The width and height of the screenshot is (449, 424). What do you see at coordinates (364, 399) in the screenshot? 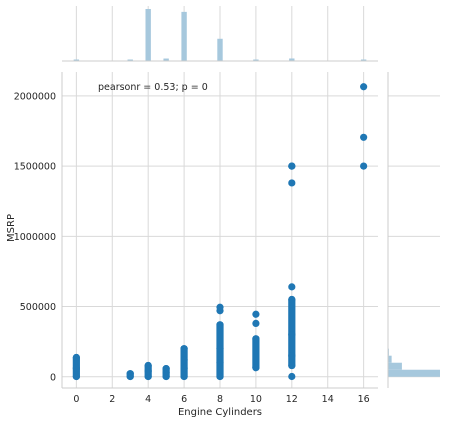
I see `x-tick-label: 16` at bounding box center [364, 399].